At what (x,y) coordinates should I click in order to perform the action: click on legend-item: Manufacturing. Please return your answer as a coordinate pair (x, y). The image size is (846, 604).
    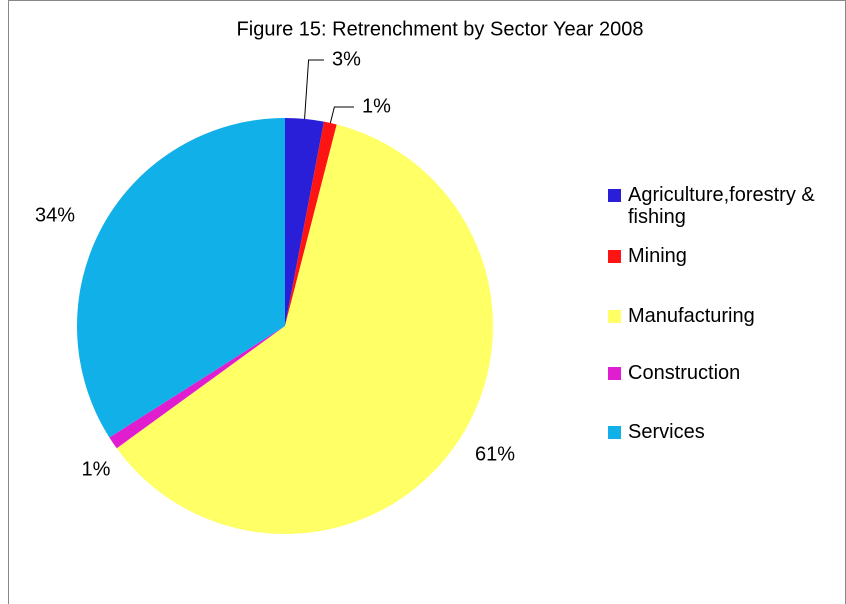
    Looking at the image, I should click on (726, 316).